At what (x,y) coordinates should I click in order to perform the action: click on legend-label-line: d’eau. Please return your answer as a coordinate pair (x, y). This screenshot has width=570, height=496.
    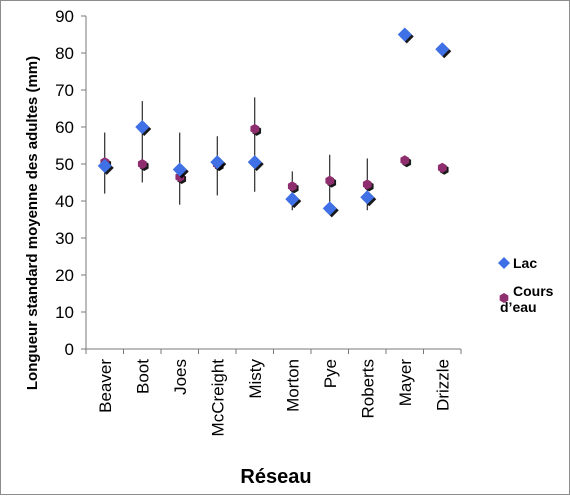
    Looking at the image, I should click on (518, 307).